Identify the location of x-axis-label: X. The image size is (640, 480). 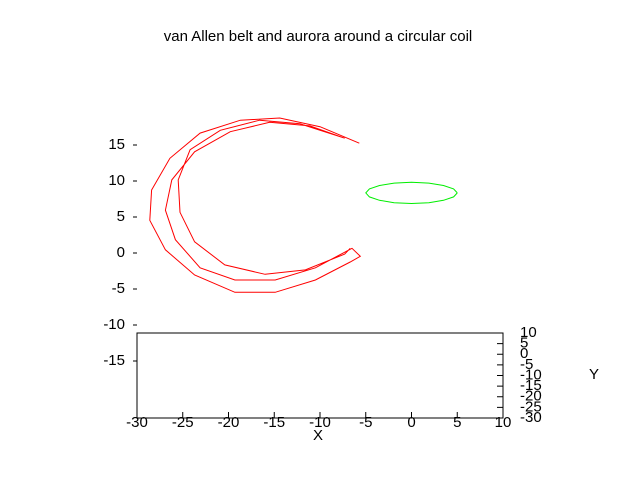
(318, 435).